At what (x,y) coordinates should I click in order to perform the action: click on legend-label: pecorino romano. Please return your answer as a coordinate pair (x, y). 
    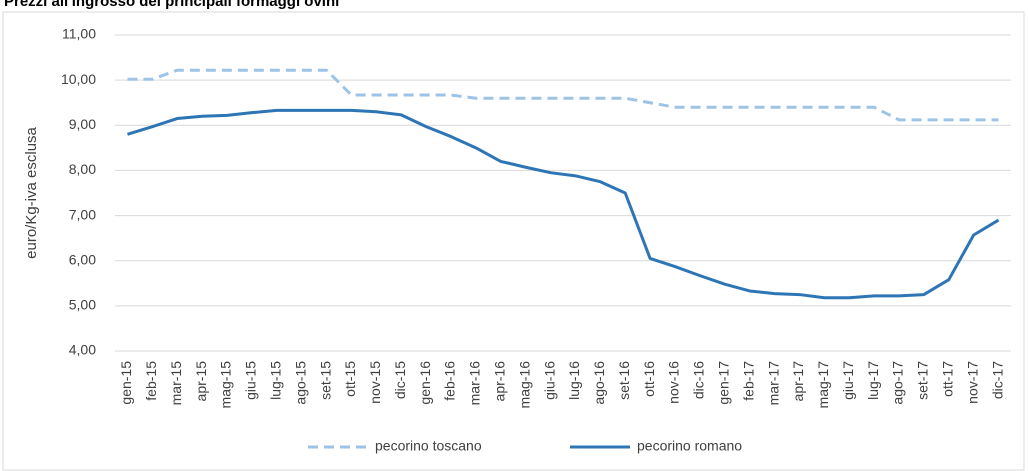
    Looking at the image, I should click on (689, 446).